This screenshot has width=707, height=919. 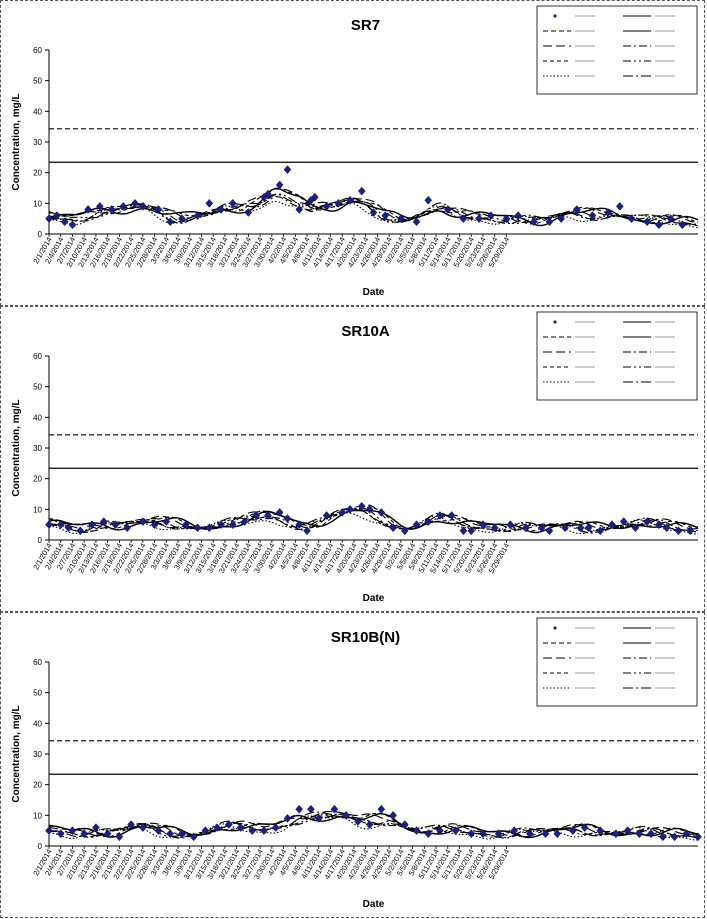 What do you see at coordinates (365, 25) in the screenshot?
I see `chart-title: SR7` at bounding box center [365, 25].